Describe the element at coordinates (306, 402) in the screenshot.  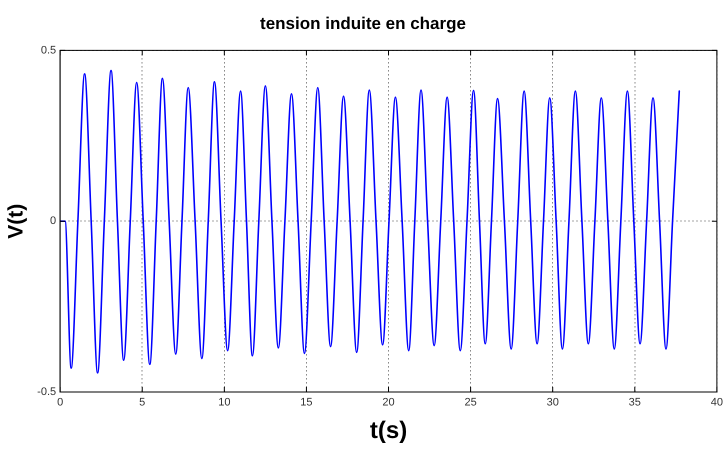
I see `x-tick-label: 15` at that location.